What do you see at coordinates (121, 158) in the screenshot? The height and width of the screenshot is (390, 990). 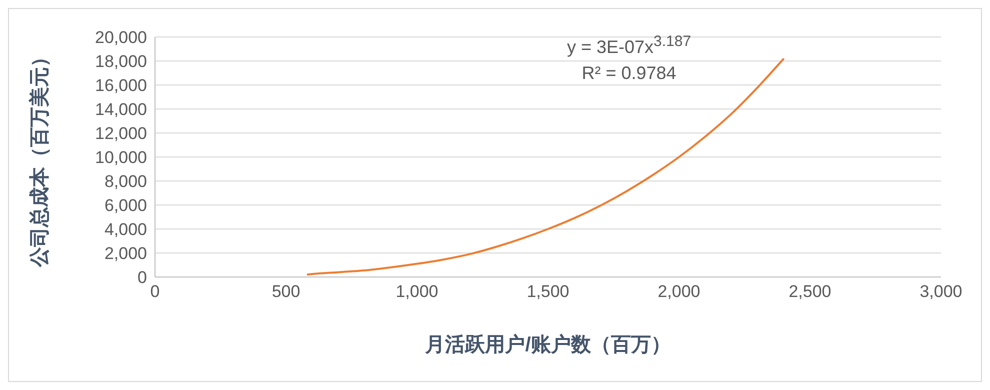 I see `y-tick-label: 10,000` at bounding box center [121, 158].